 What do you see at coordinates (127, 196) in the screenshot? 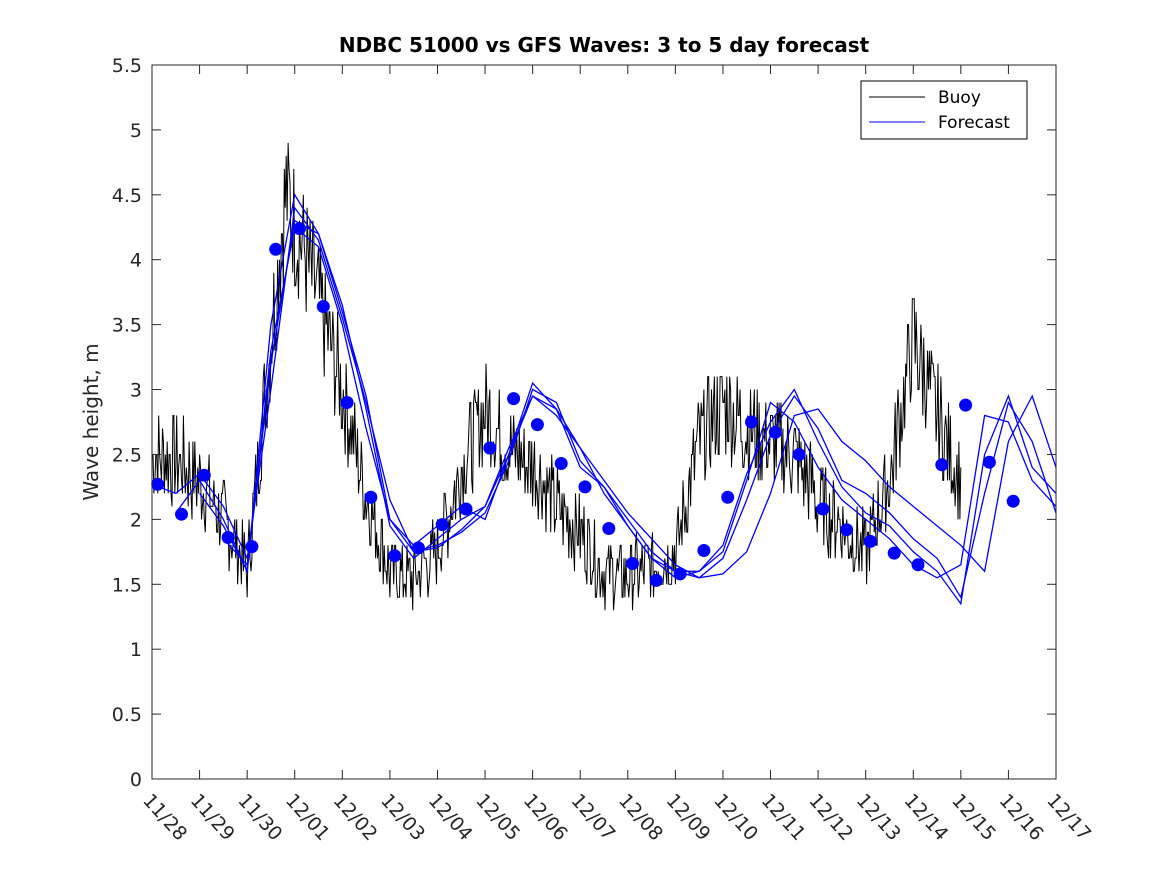
I see `y-tick-label: 4.5` at bounding box center [127, 196].